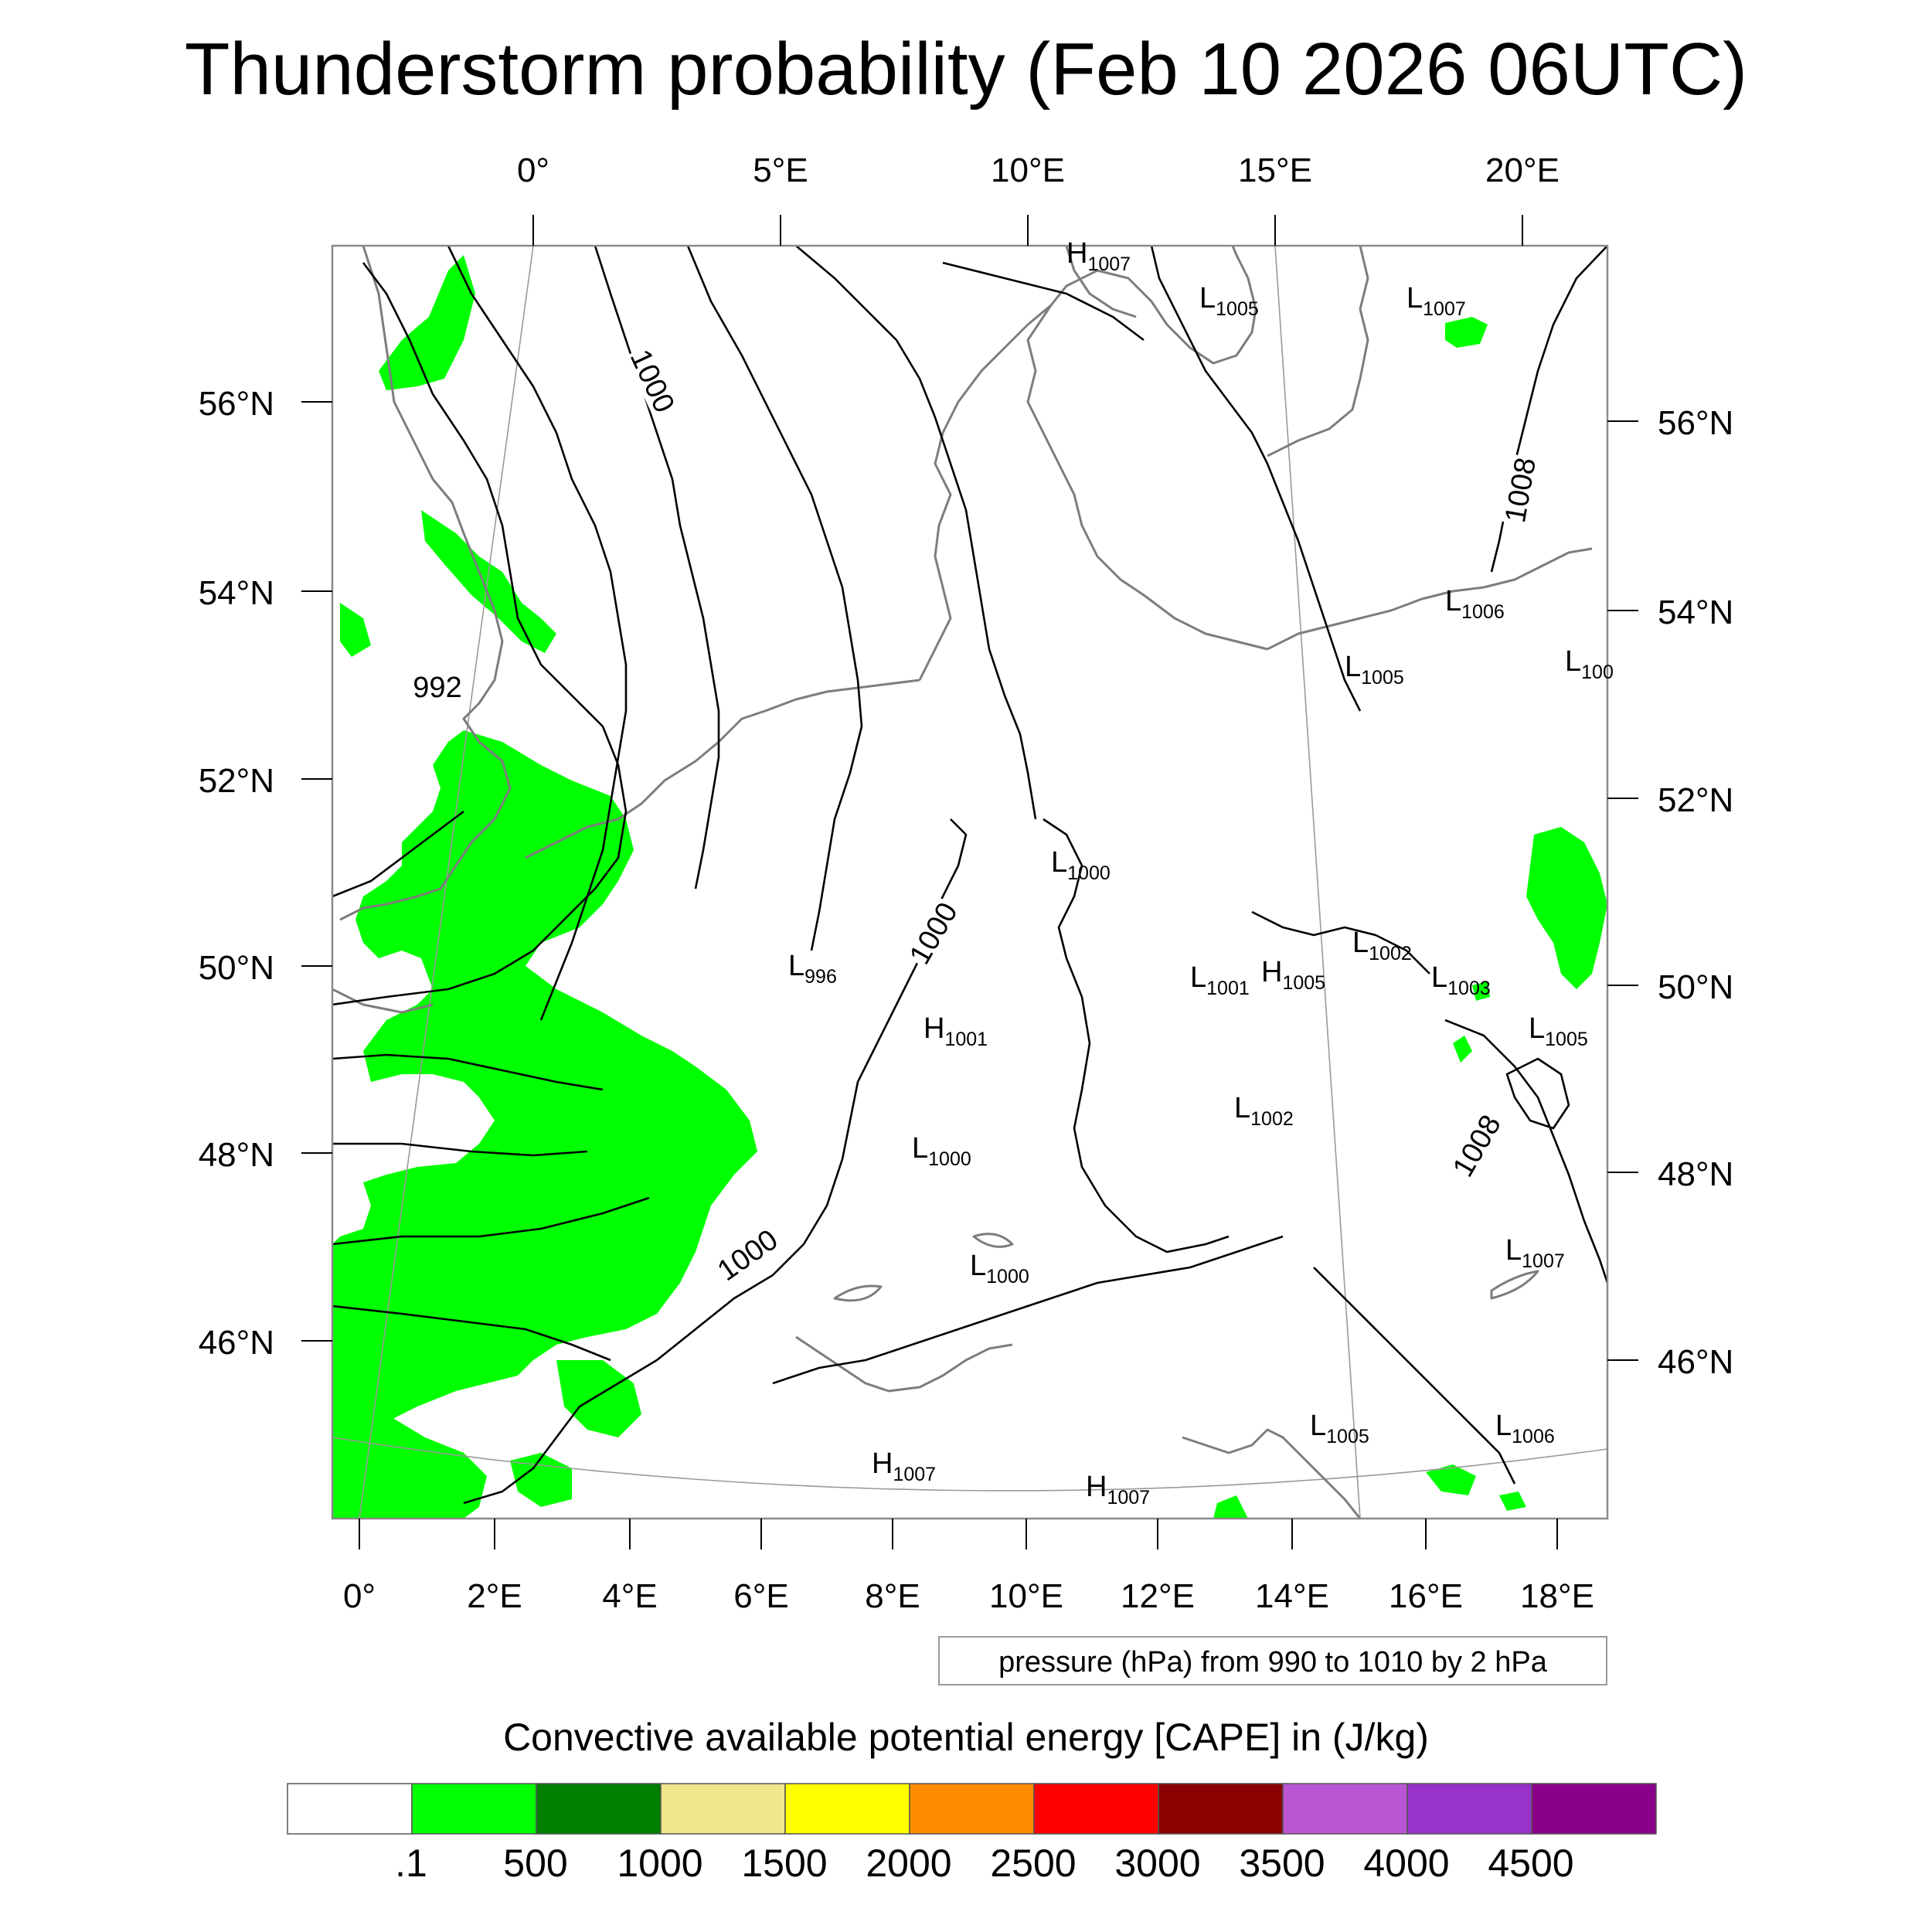  Describe the element at coordinates (1557, 1596) in the screenshot. I see `bottom-lon-label: 18°E` at that location.